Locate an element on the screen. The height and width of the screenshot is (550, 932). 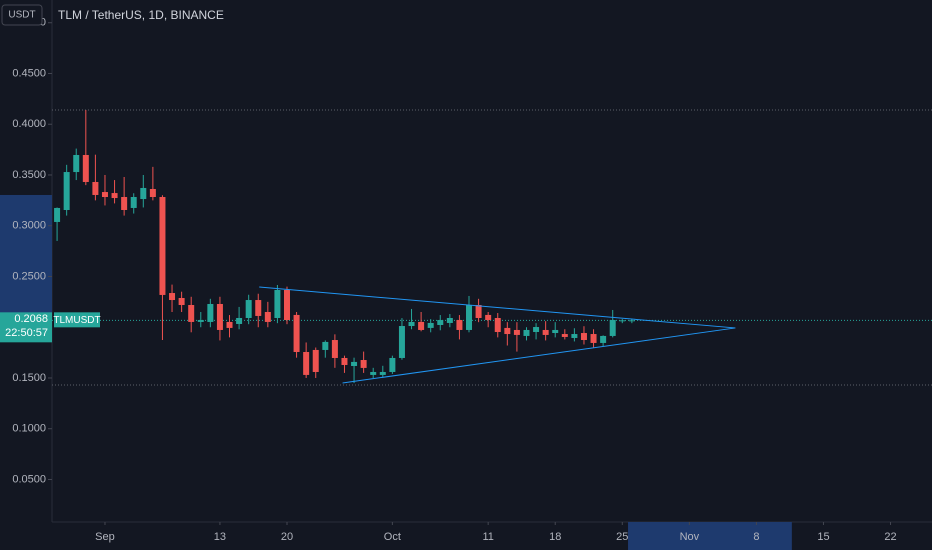
currency: USDT is located at coordinates (21, 15).